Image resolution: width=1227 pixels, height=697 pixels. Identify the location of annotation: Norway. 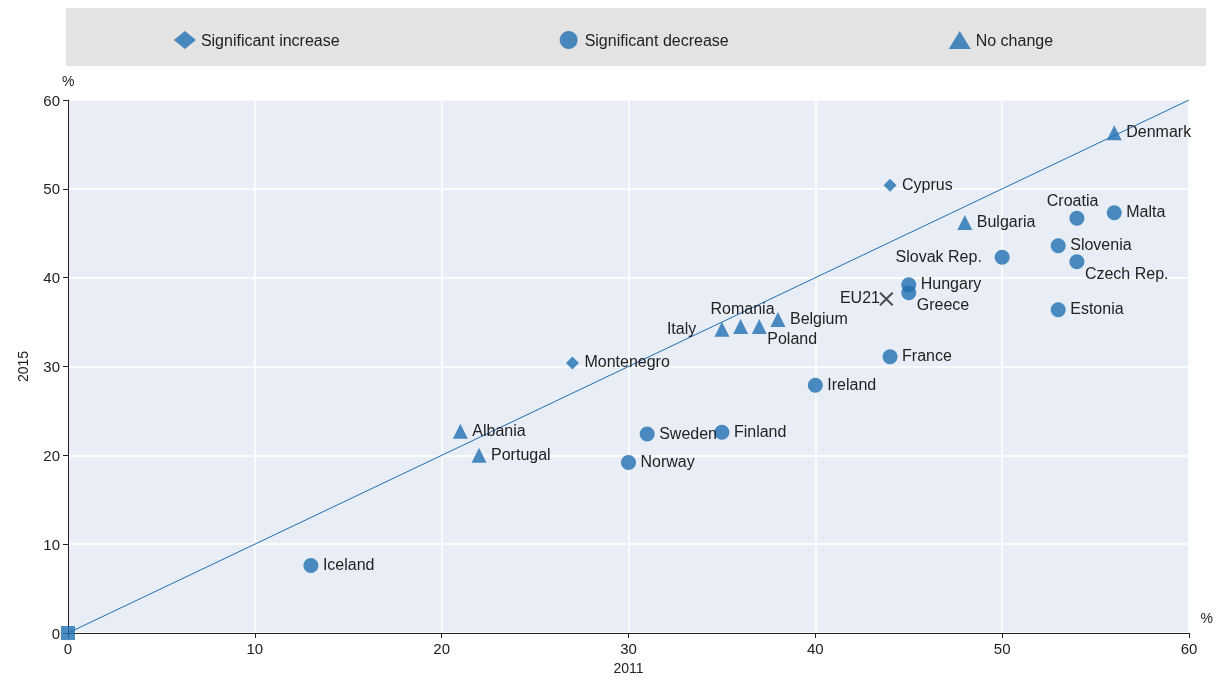
(667, 461).